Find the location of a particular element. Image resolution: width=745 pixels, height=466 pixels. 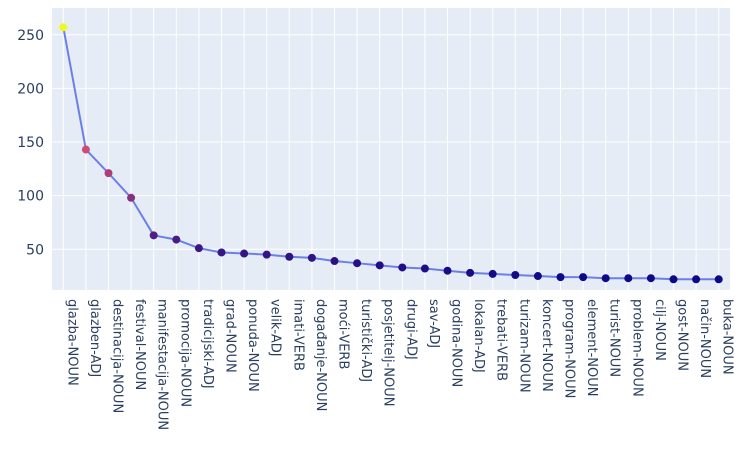

x-tick-label: manifestacija-NOUN is located at coordinates (162, 364).